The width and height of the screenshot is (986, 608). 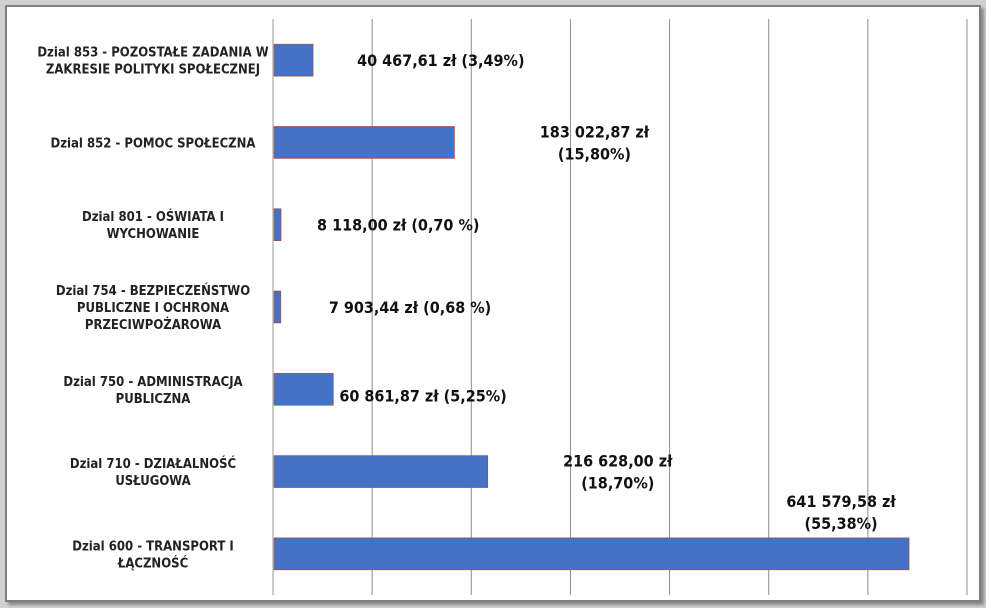 What do you see at coordinates (841, 523) in the screenshot?
I see `data-label-line: (55,38%)` at bounding box center [841, 523].